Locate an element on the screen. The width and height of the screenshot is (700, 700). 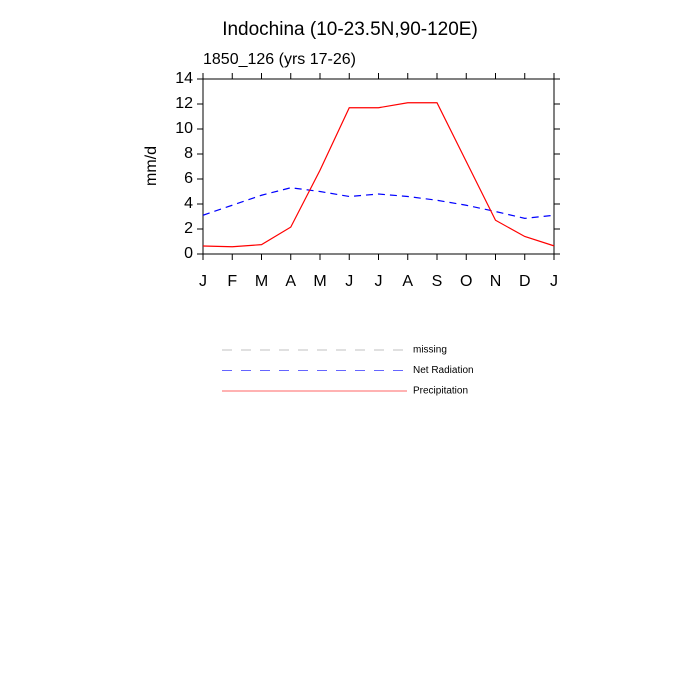
x-tick-label: F is located at coordinates (232, 281).